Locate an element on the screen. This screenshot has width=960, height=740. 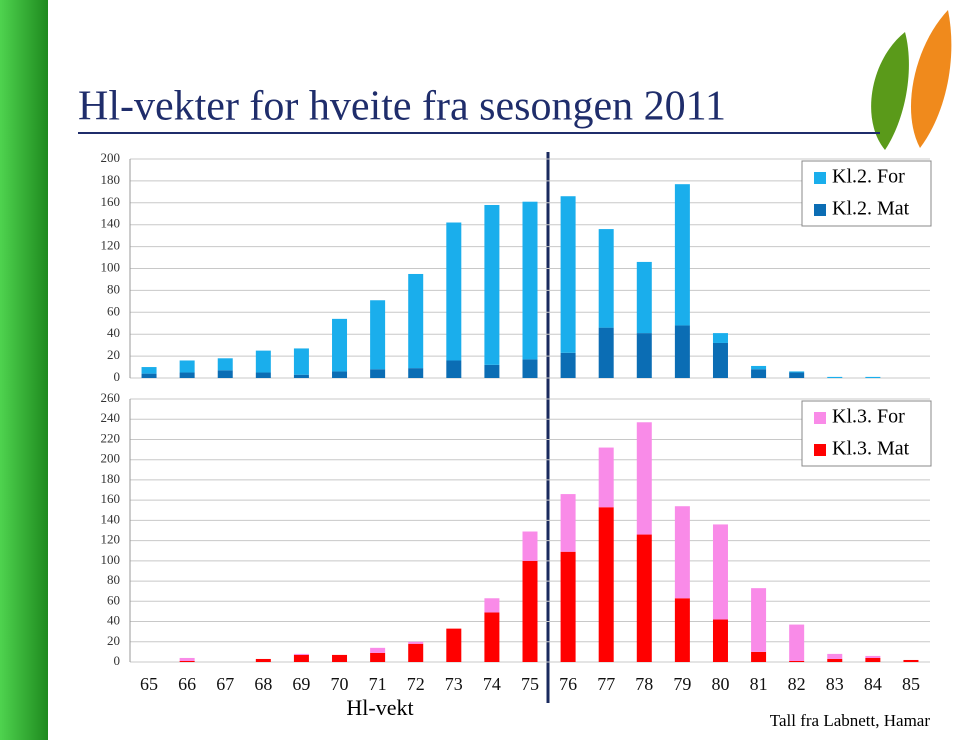
legend-label: Kl.3. Mat is located at coordinates (871, 449).